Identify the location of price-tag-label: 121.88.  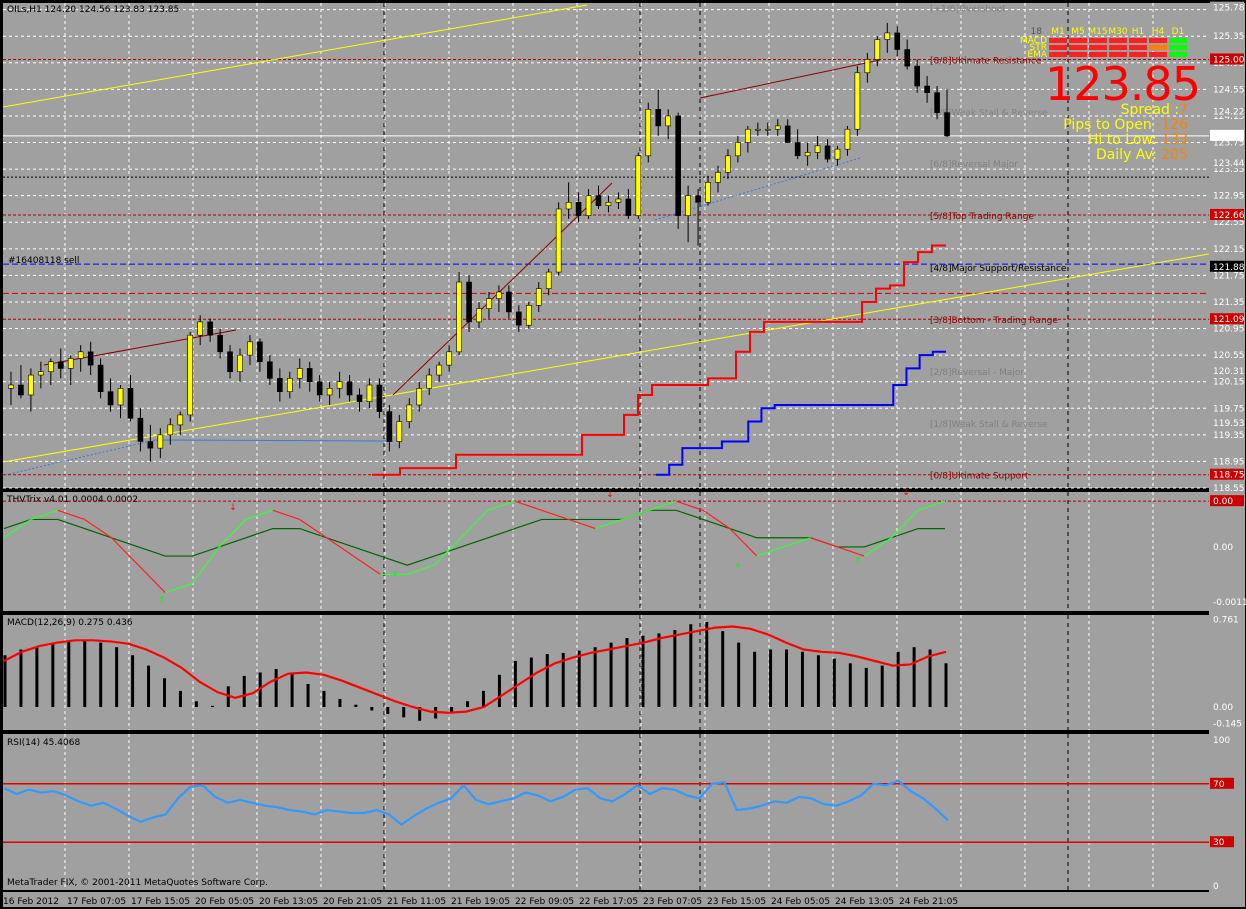
(1229, 268).